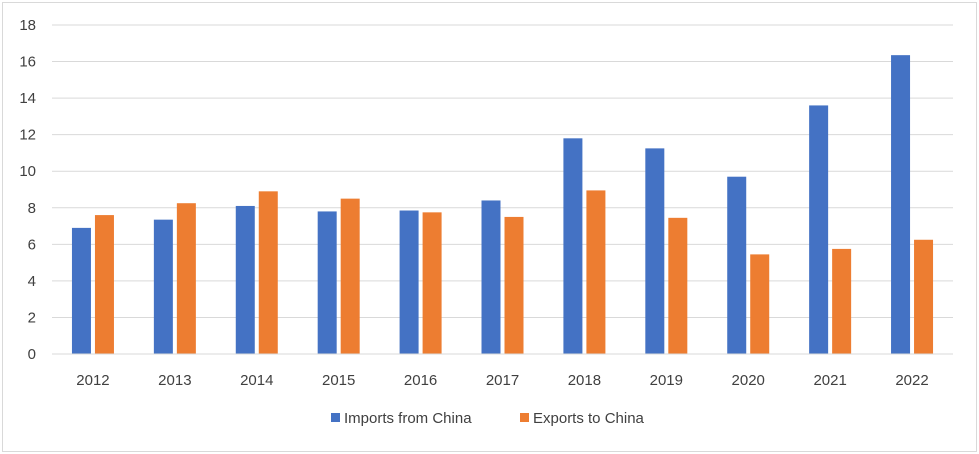 This screenshot has height=454, width=979. What do you see at coordinates (104, 284) in the screenshot?
I see `bar-exports-2012` at bounding box center [104, 284].